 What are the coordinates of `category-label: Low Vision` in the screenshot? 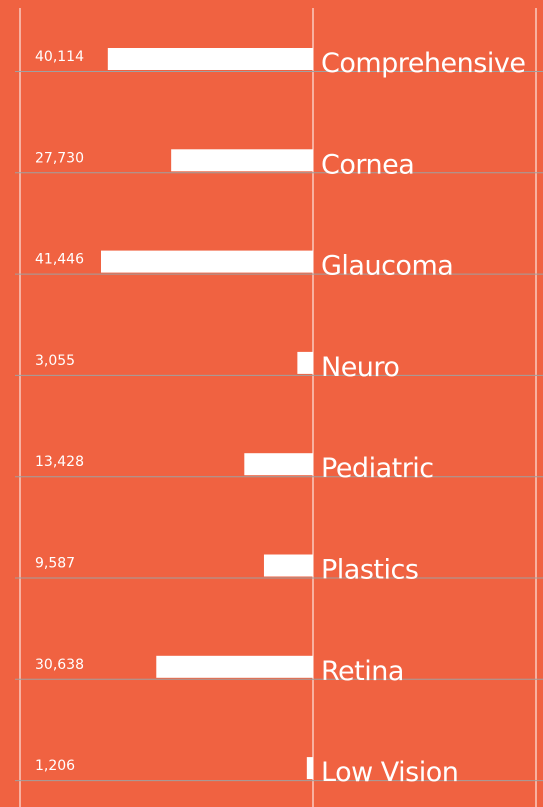 It's located at (389, 772).